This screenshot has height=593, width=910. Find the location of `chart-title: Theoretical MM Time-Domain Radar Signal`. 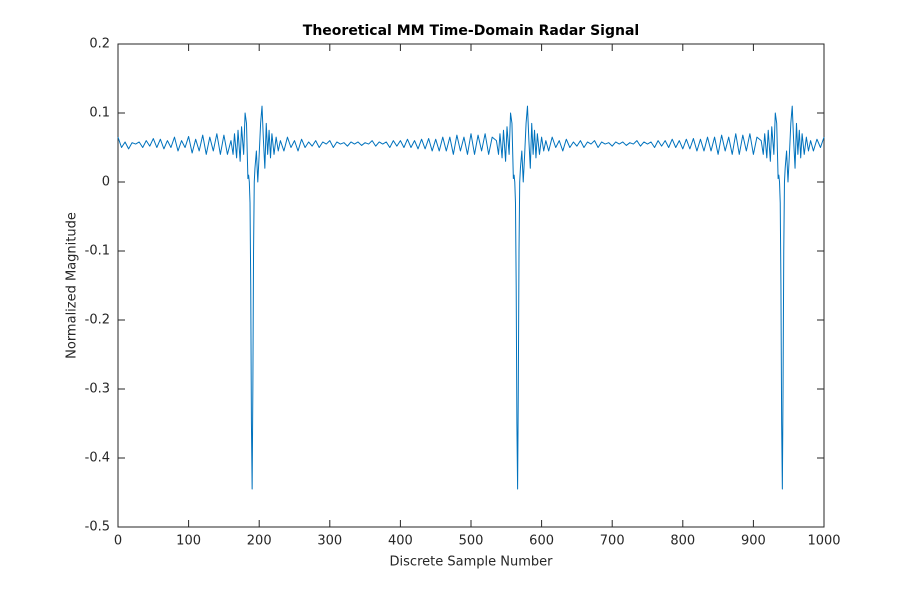

chart-title: Theoretical MM Time-Domain Radar Signal is located at coordinates (471, 31).